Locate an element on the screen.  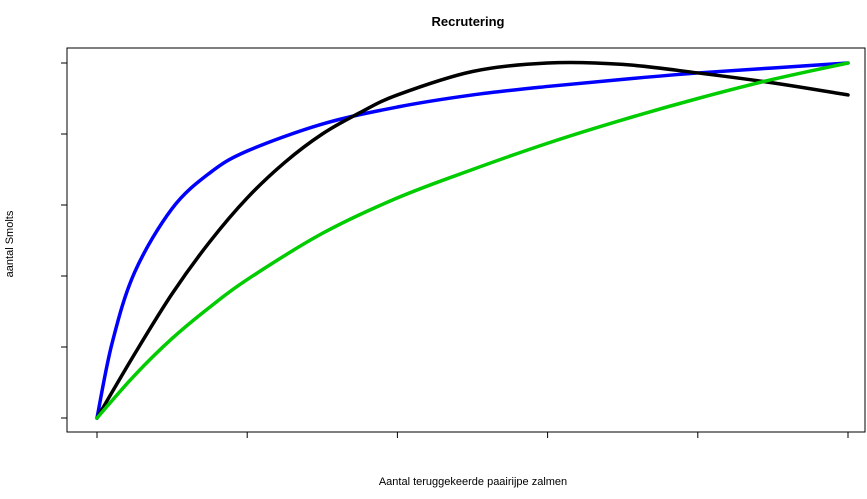
y-axis-label: aantal Smolts is located at coordinates (10, 243).